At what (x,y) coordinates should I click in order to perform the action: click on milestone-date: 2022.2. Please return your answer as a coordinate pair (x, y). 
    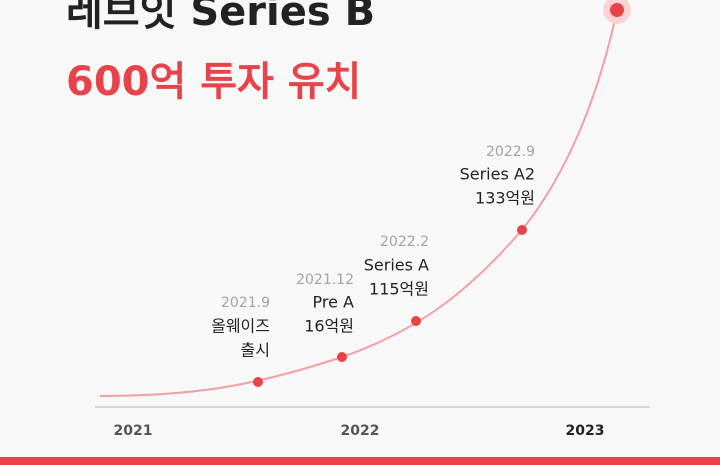
    Looking at the image, I should click on (404, 242).